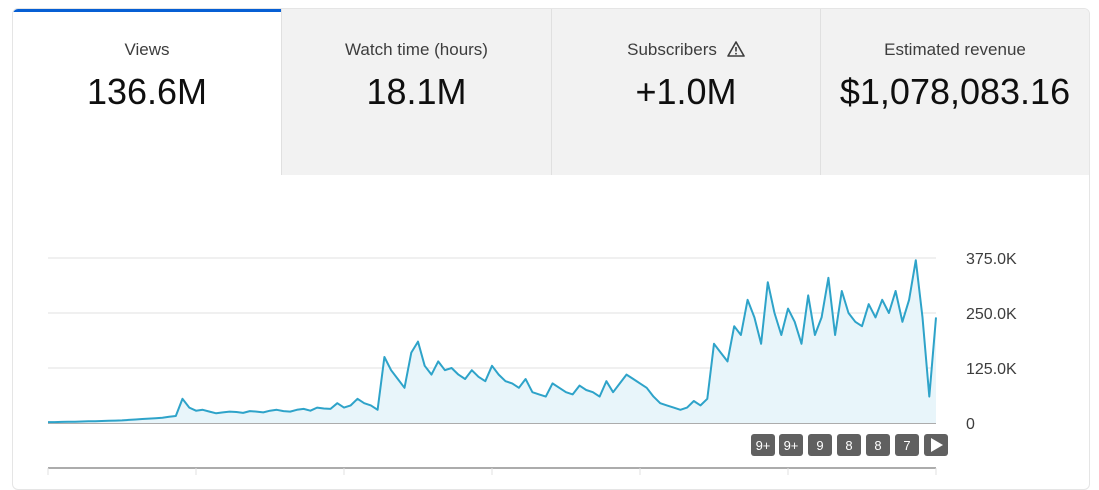 Image resolution: width=1099 pixels, height=490 pixels. I want to click on y-tick-label: 375.0K, so click(991, 259).